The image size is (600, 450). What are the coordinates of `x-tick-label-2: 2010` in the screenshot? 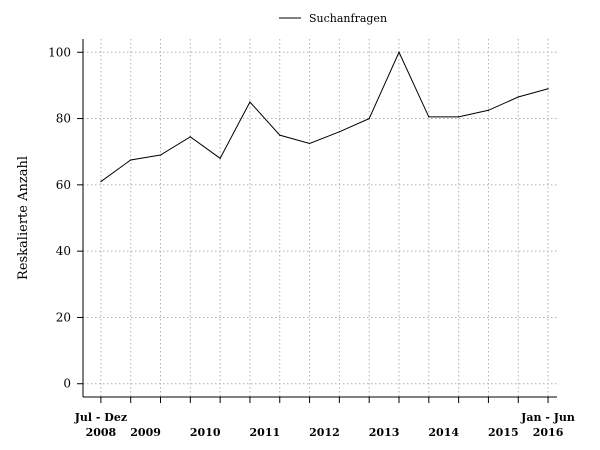 It's located at (205, 432).